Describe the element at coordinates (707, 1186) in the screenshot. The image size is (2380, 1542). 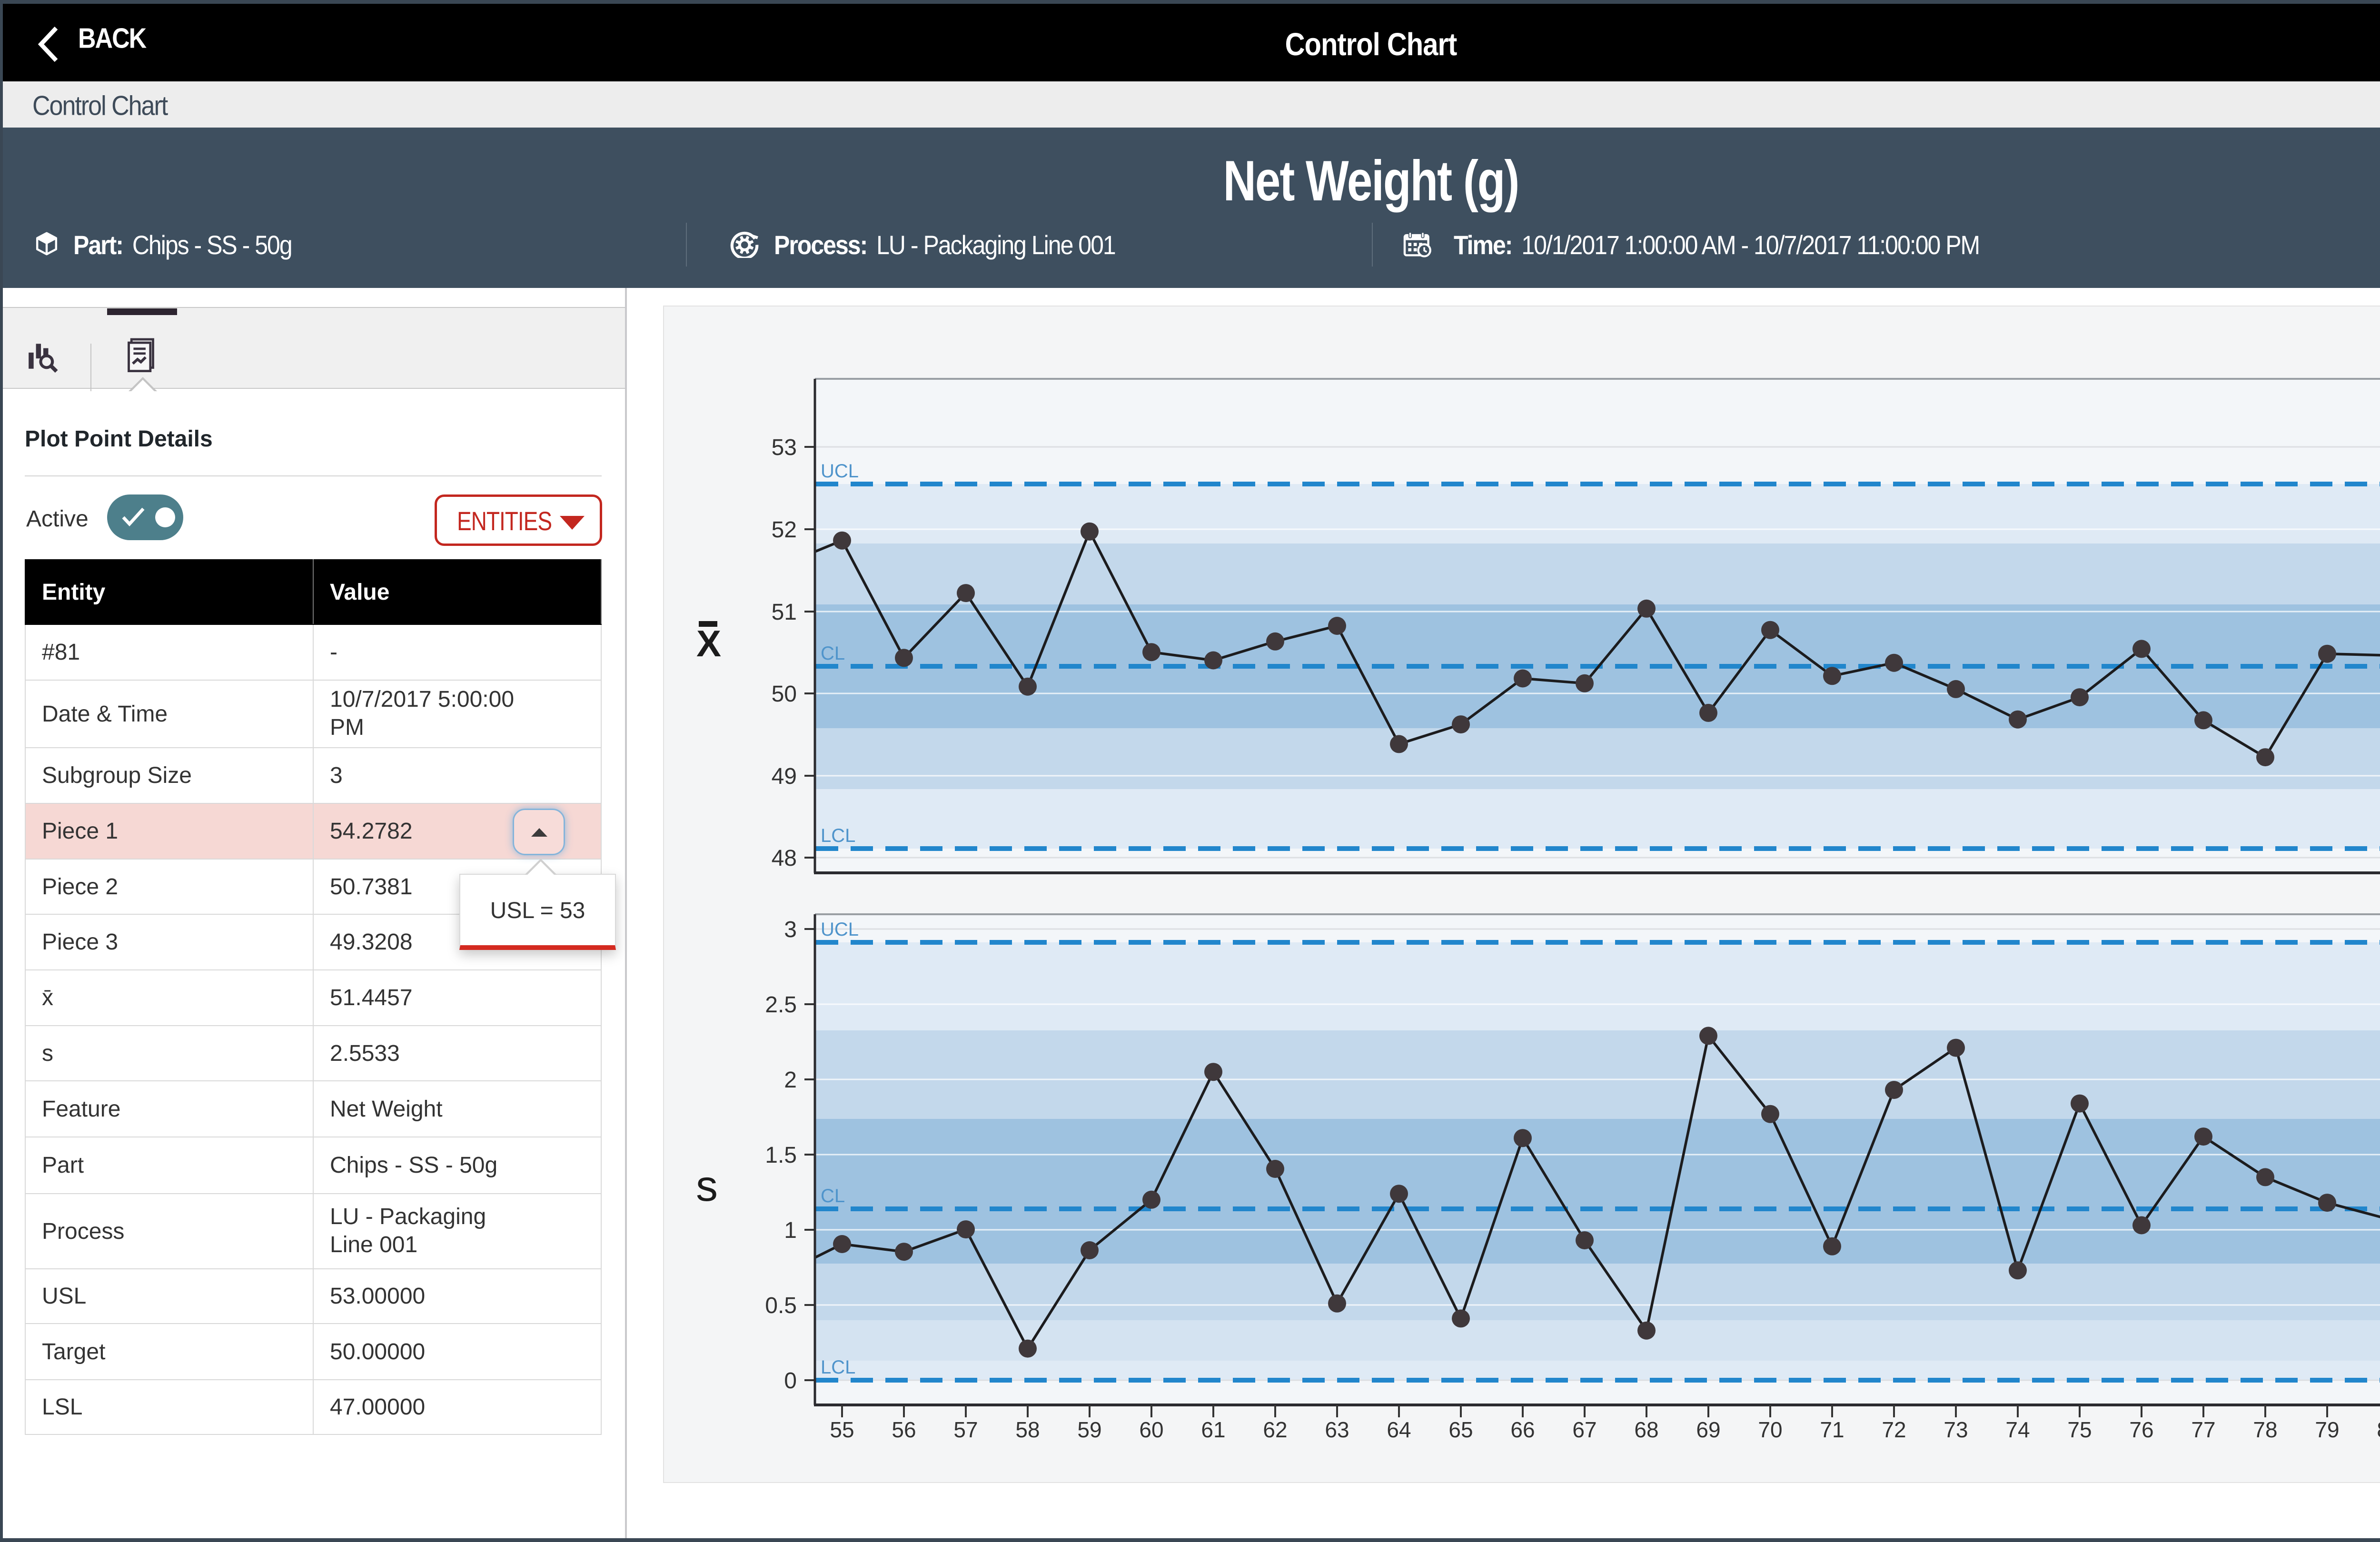
I see `svg-text: s` at that location.